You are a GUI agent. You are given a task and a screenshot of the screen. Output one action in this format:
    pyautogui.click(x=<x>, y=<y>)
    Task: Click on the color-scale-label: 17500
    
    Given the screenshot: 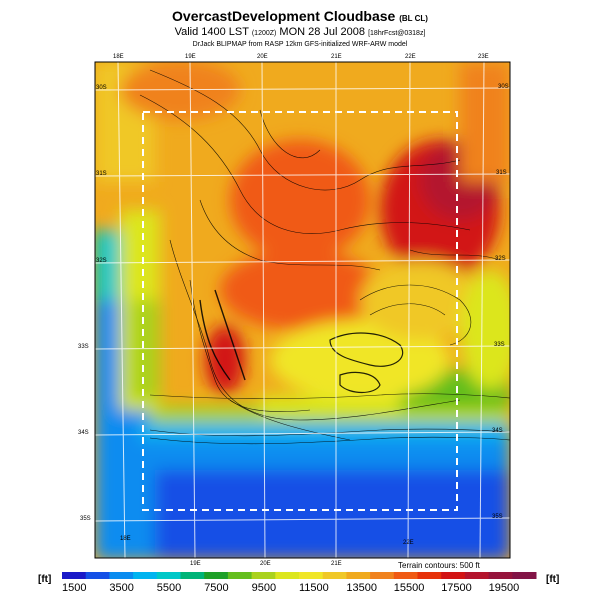 What is the action you would take?
    pyautogui.click(x=456, y=588)
    